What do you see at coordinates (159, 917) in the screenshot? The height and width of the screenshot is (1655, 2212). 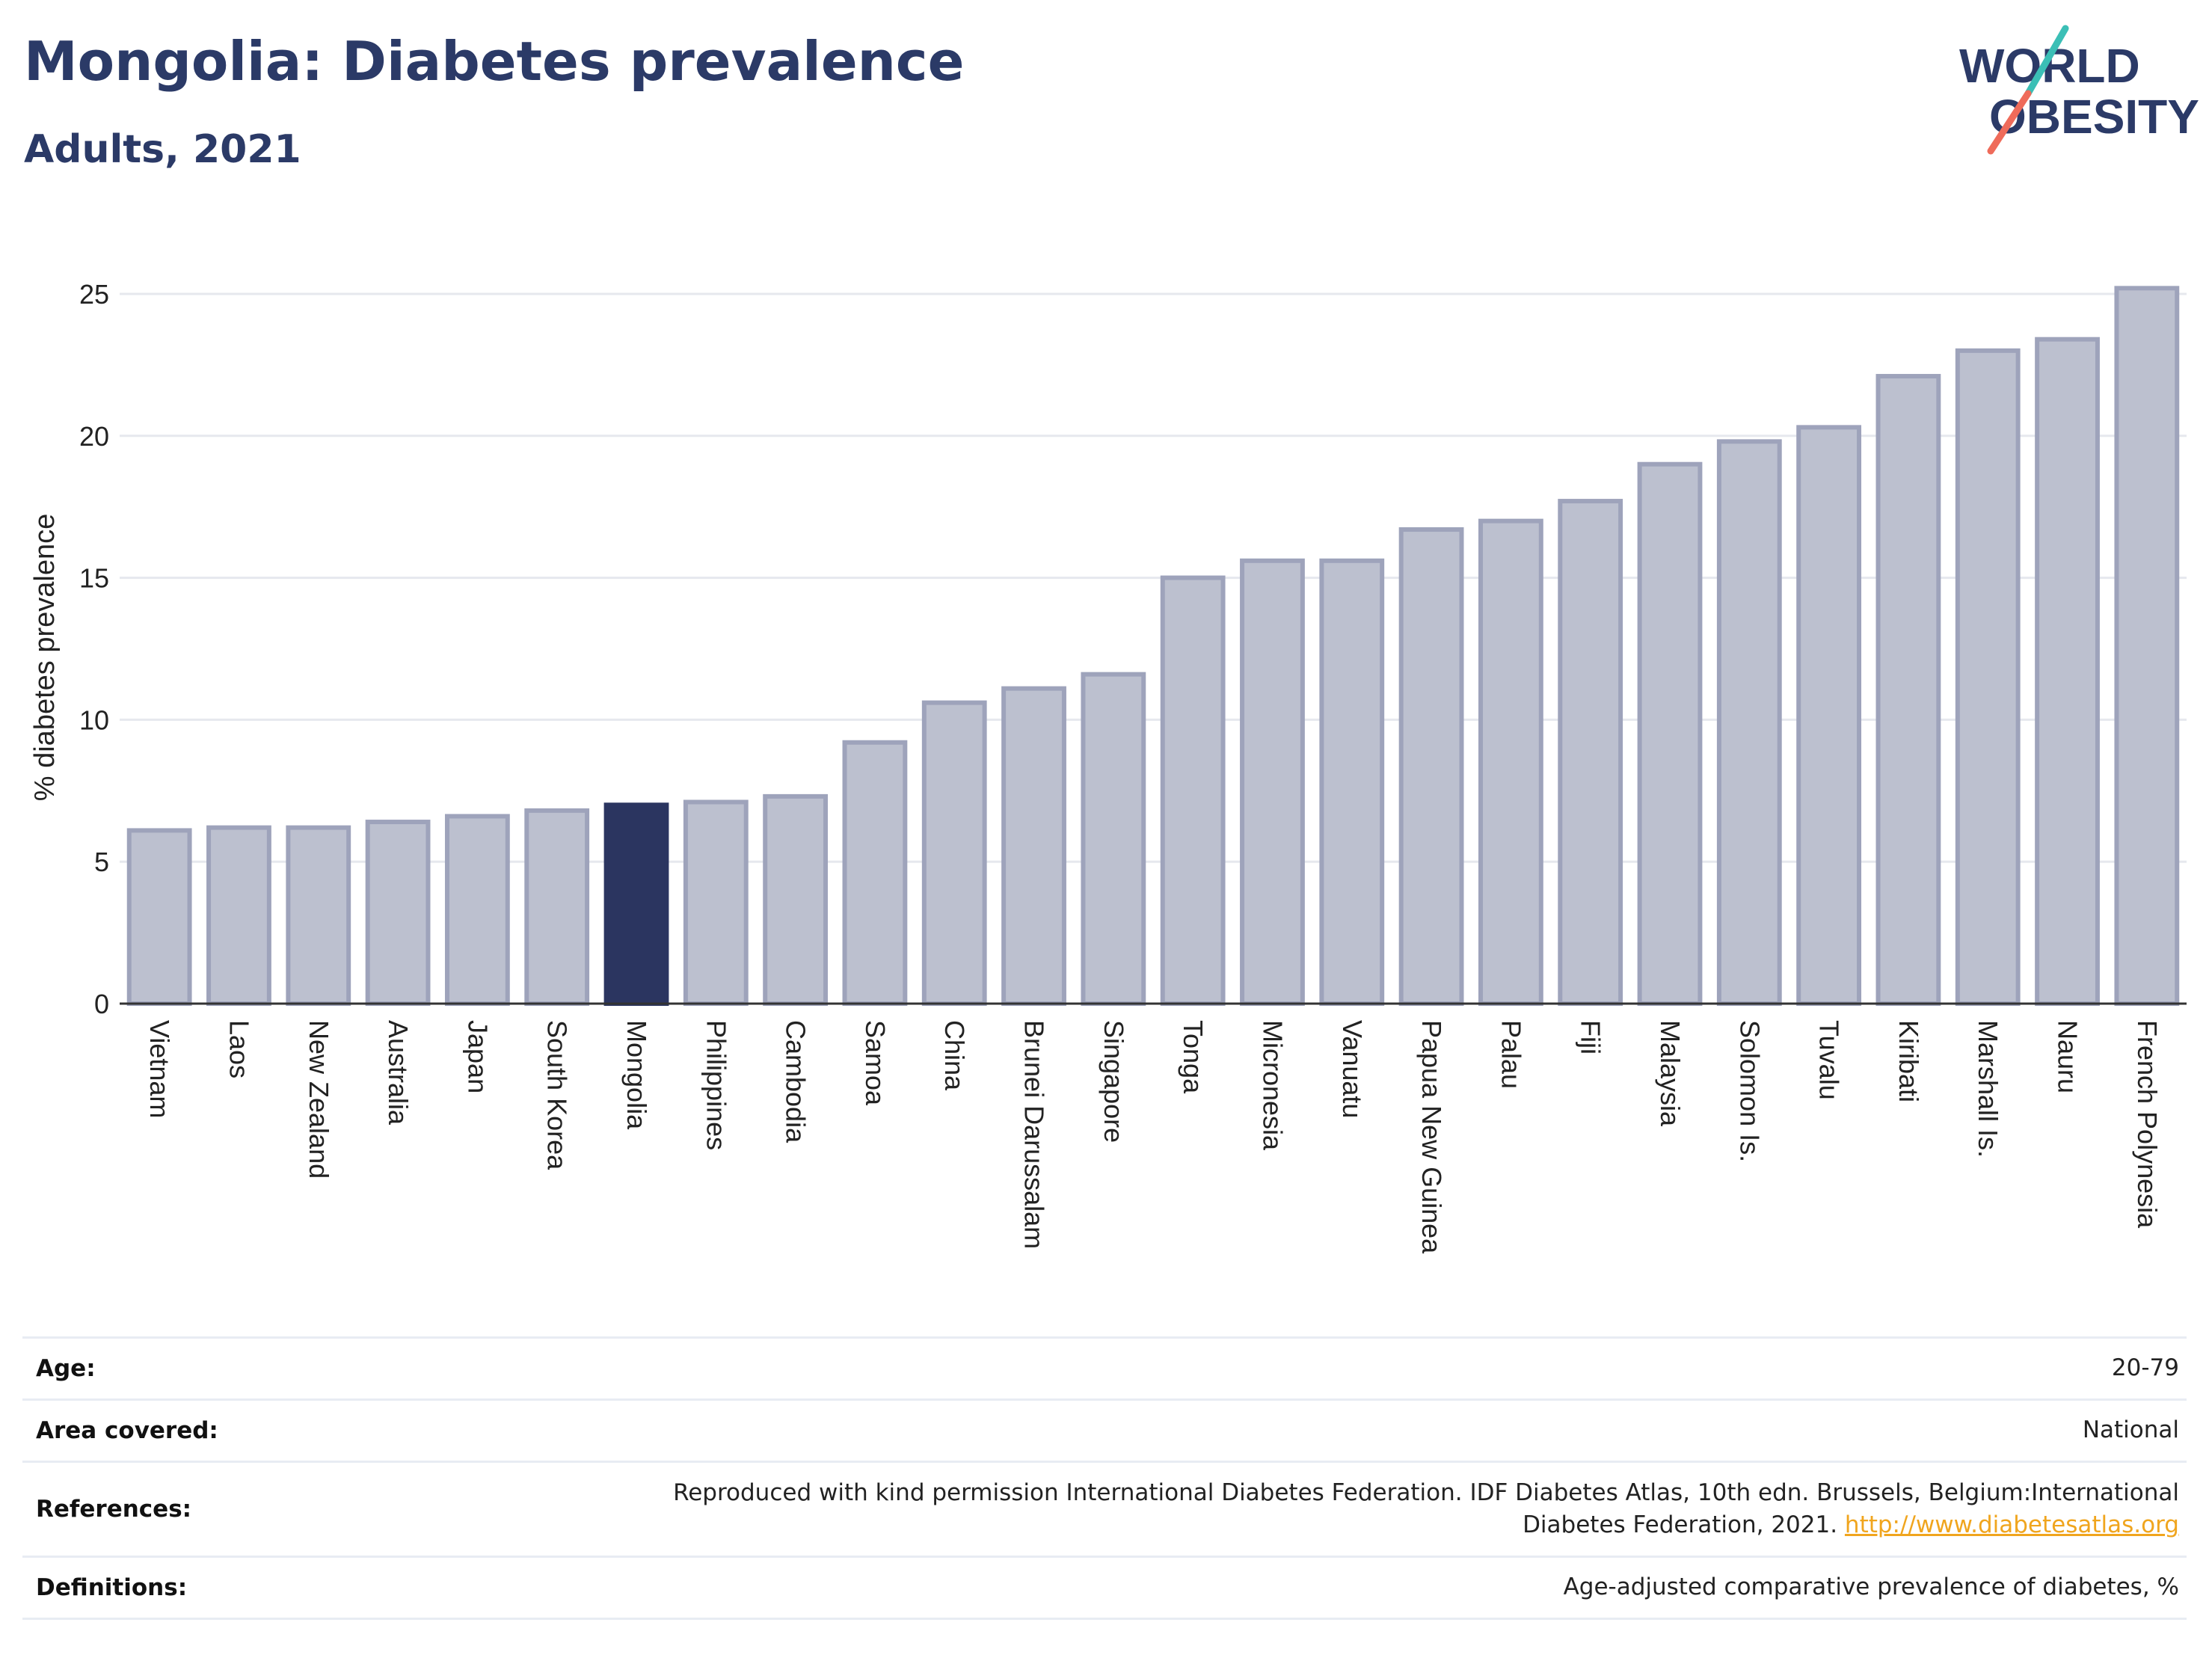 I see `bar-vietnam` at bounding box center [159, 917].